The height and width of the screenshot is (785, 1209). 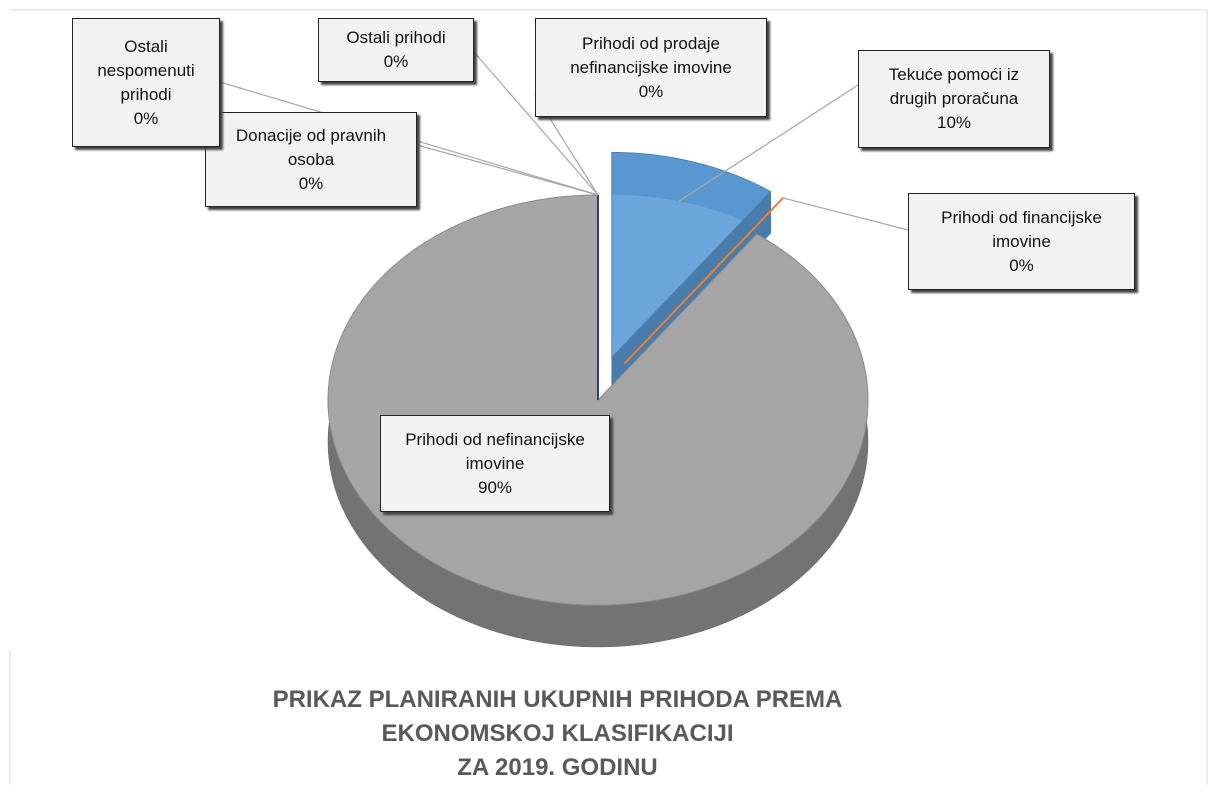 I want to click on data-label: Prihodi od nefinancijske imovine 90%, so click(x=495, y=463).